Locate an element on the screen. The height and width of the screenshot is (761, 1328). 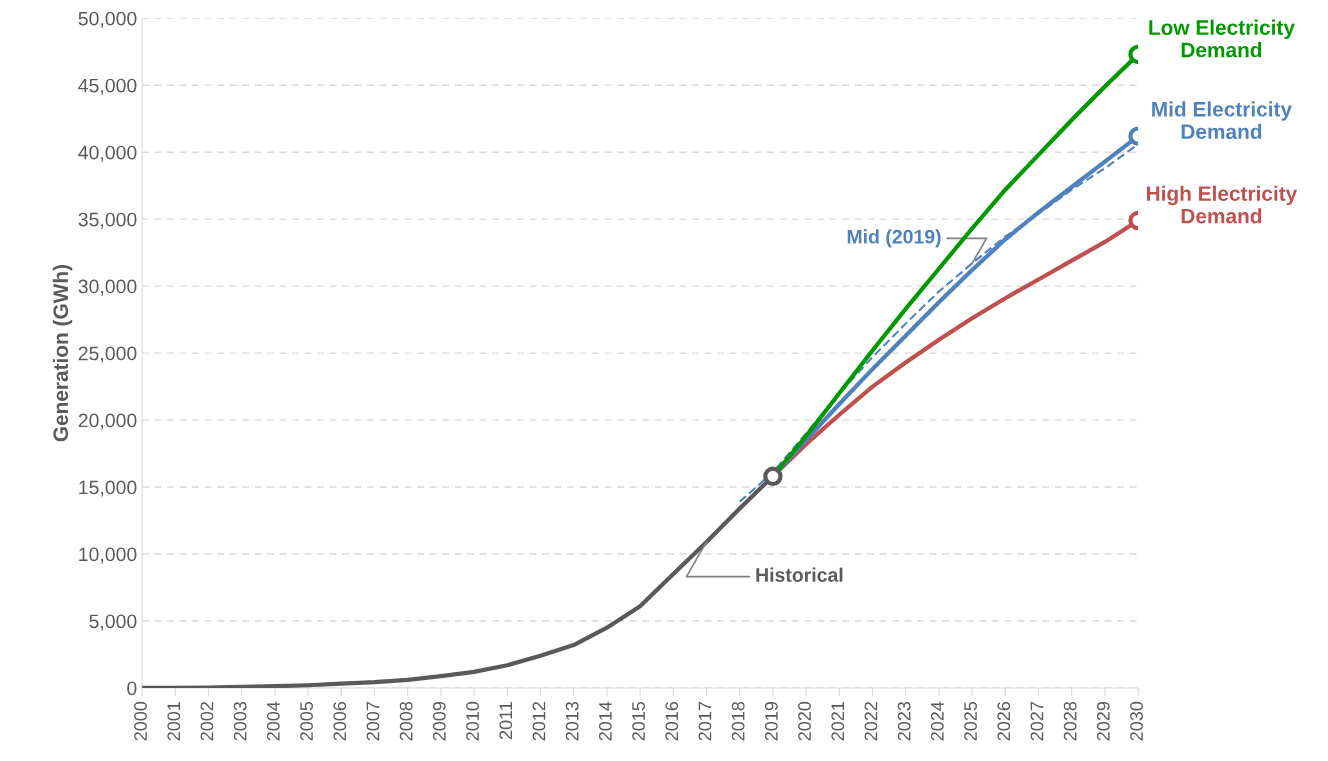
y-tick-label: 50,000 is located at coordinates (107, 19).